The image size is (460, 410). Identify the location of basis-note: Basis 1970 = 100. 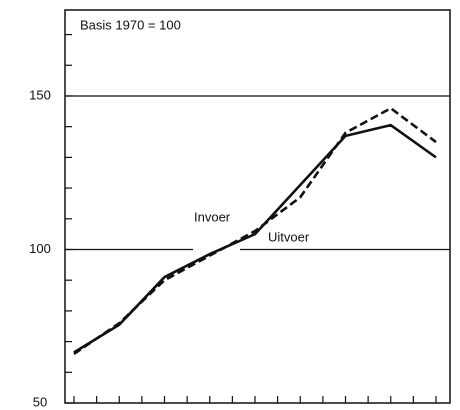
(130, 24).